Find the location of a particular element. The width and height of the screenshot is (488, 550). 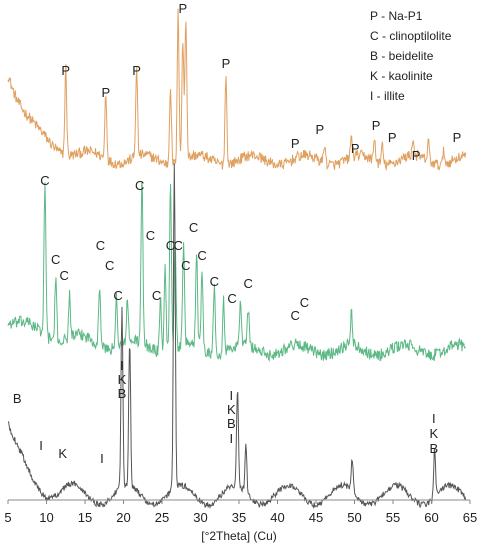

x-axis-title: [°2Theta] (Cu) is located at coordinates (239, 536).